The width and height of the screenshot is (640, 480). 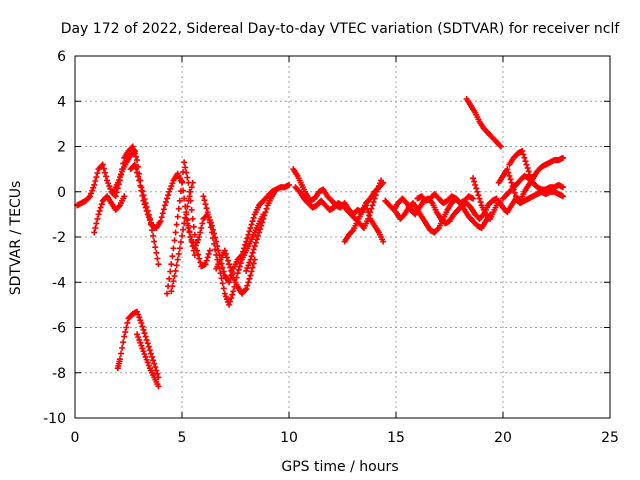 What do you see at coordinates (235, 272) in the screenshot?
I see `series-t11` at bounding box center [235, 272].